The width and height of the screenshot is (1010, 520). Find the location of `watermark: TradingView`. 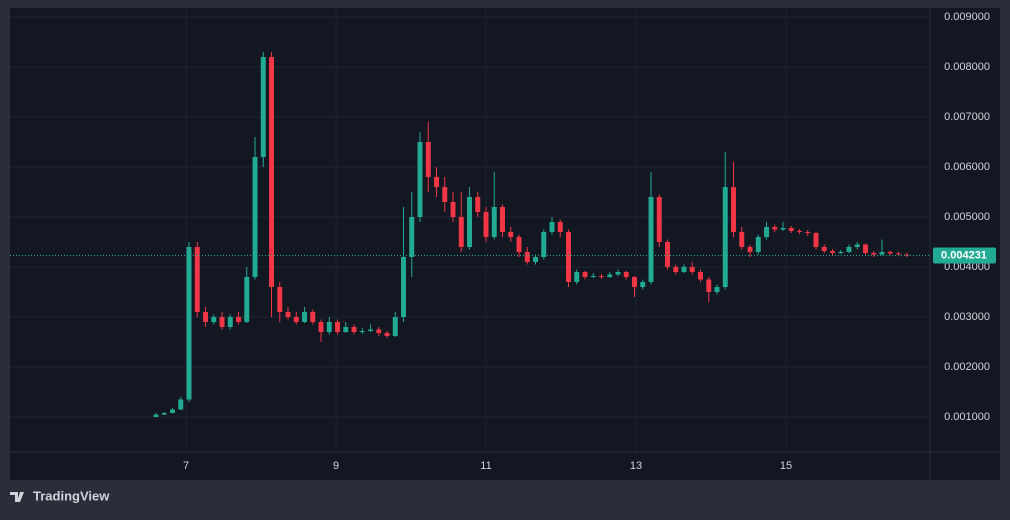

watermark: TradingView is located at coordinates (71, 495).